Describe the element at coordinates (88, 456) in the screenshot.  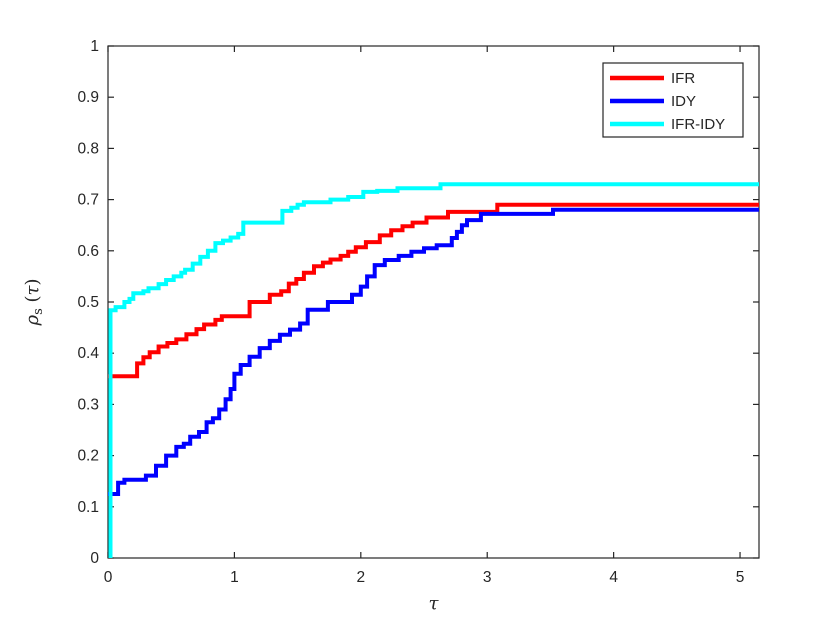
I see `y-tick-label: 0.2` at that location.